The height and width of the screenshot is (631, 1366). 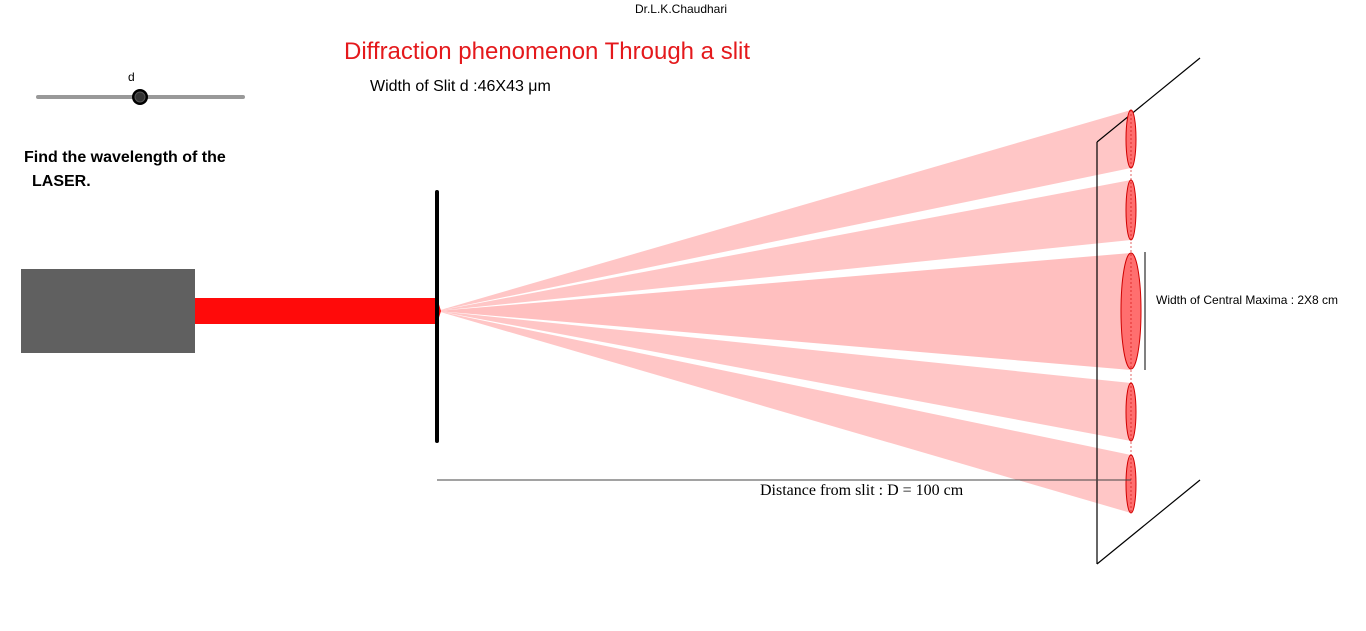 I want to click on screen-bottom-edge, so click(x=1148, y=522).